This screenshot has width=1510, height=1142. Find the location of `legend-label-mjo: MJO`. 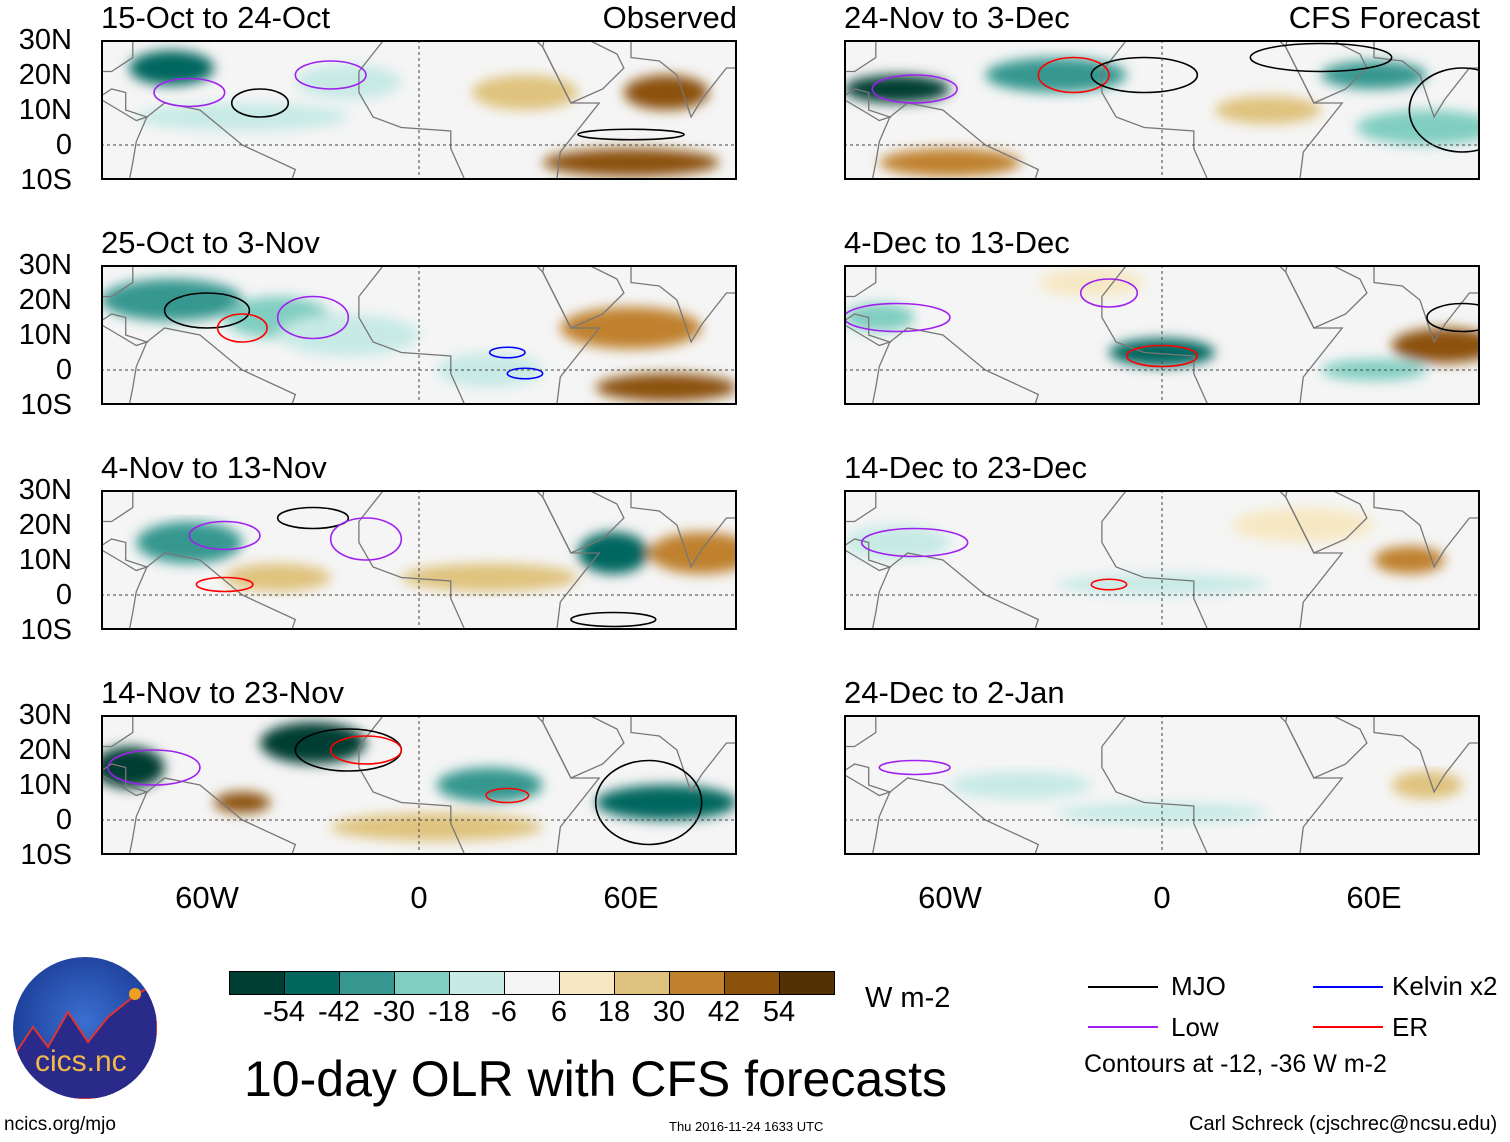

legend-label-mjo: MJO is located at coordinates (1198, 986).